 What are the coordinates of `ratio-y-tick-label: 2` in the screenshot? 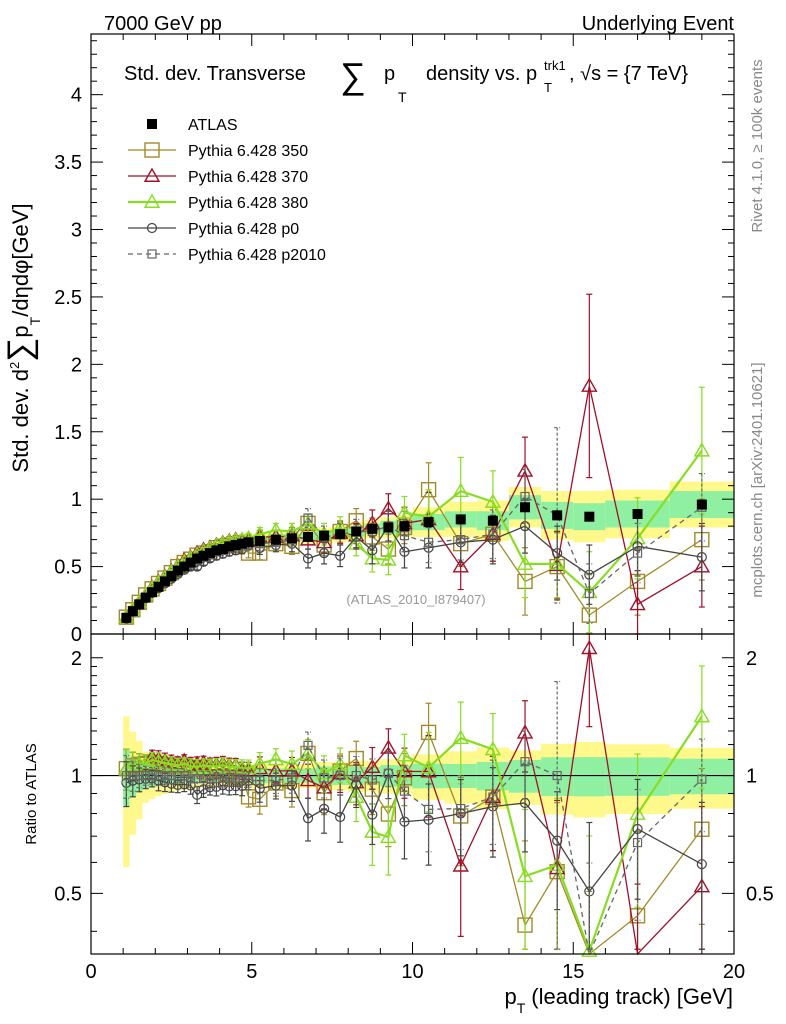 It's located at (76, 659).